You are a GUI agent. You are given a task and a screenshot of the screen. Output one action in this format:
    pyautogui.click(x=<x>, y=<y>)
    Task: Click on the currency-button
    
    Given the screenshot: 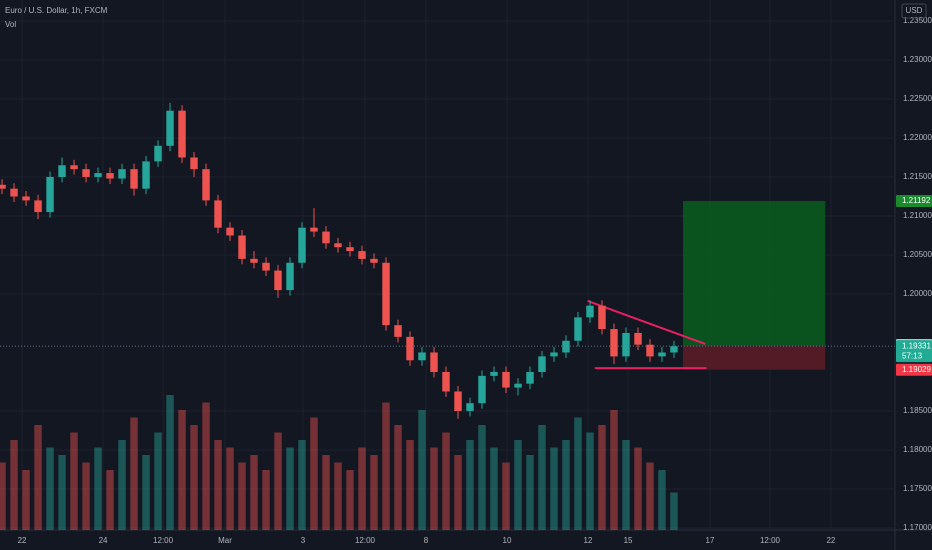 What is the action you would take?
    pyautogui.click(x=914, y=11)
    